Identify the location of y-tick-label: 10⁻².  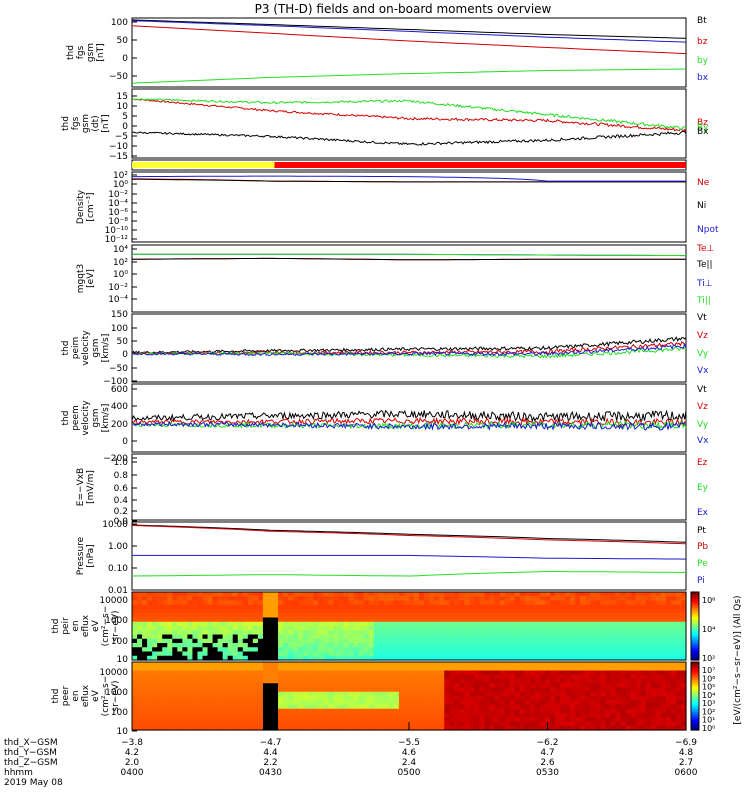
(118, 288).